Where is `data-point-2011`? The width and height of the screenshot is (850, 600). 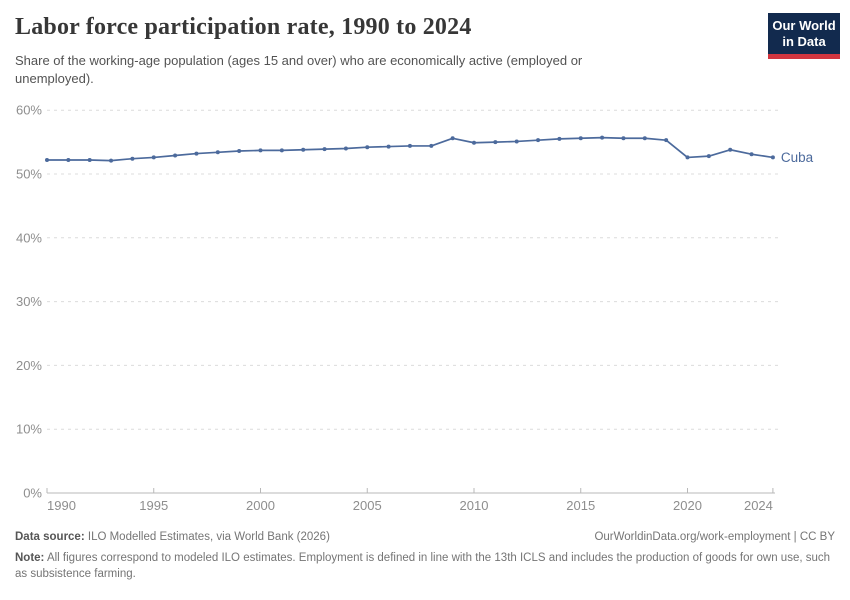 data-point-2011 is located at coordinates (495, 142).